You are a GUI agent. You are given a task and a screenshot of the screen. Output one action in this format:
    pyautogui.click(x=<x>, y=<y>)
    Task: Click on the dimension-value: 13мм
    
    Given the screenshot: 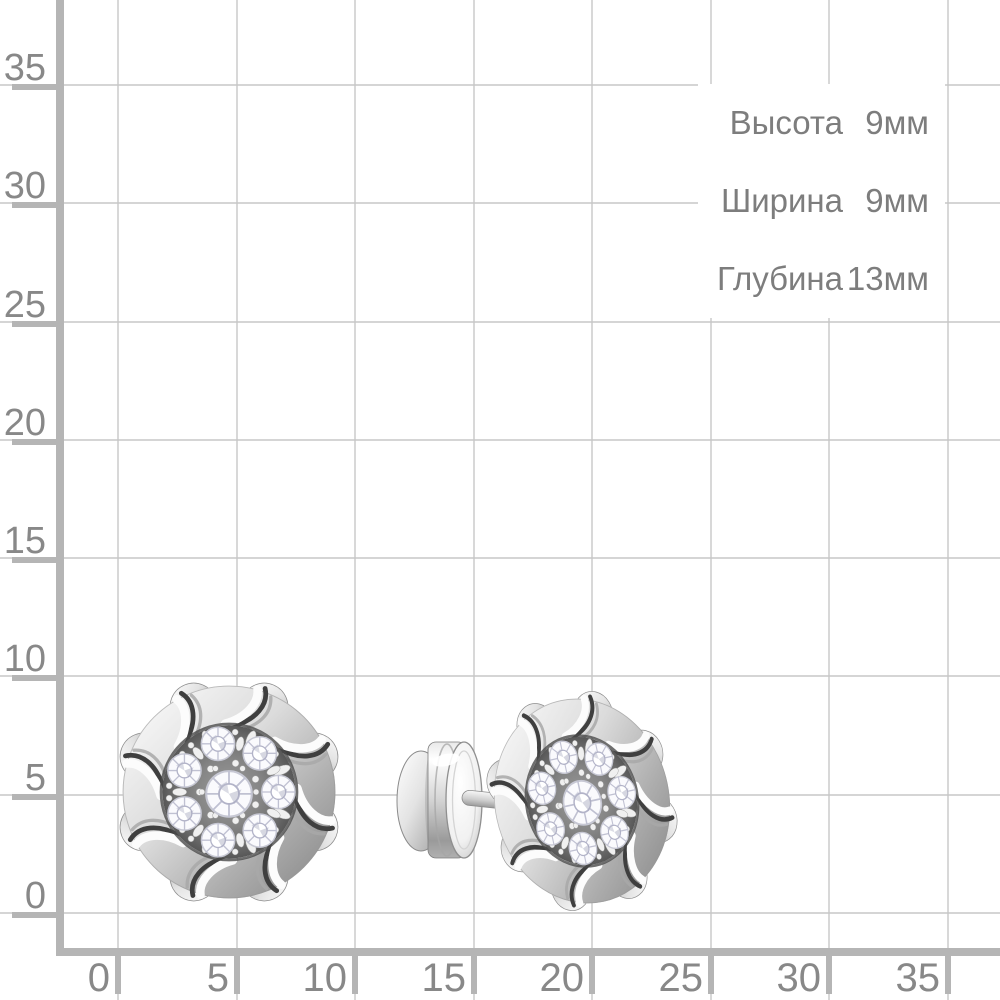 What is the action you would take?
    pyautogui.click(x=887, y=278)
    